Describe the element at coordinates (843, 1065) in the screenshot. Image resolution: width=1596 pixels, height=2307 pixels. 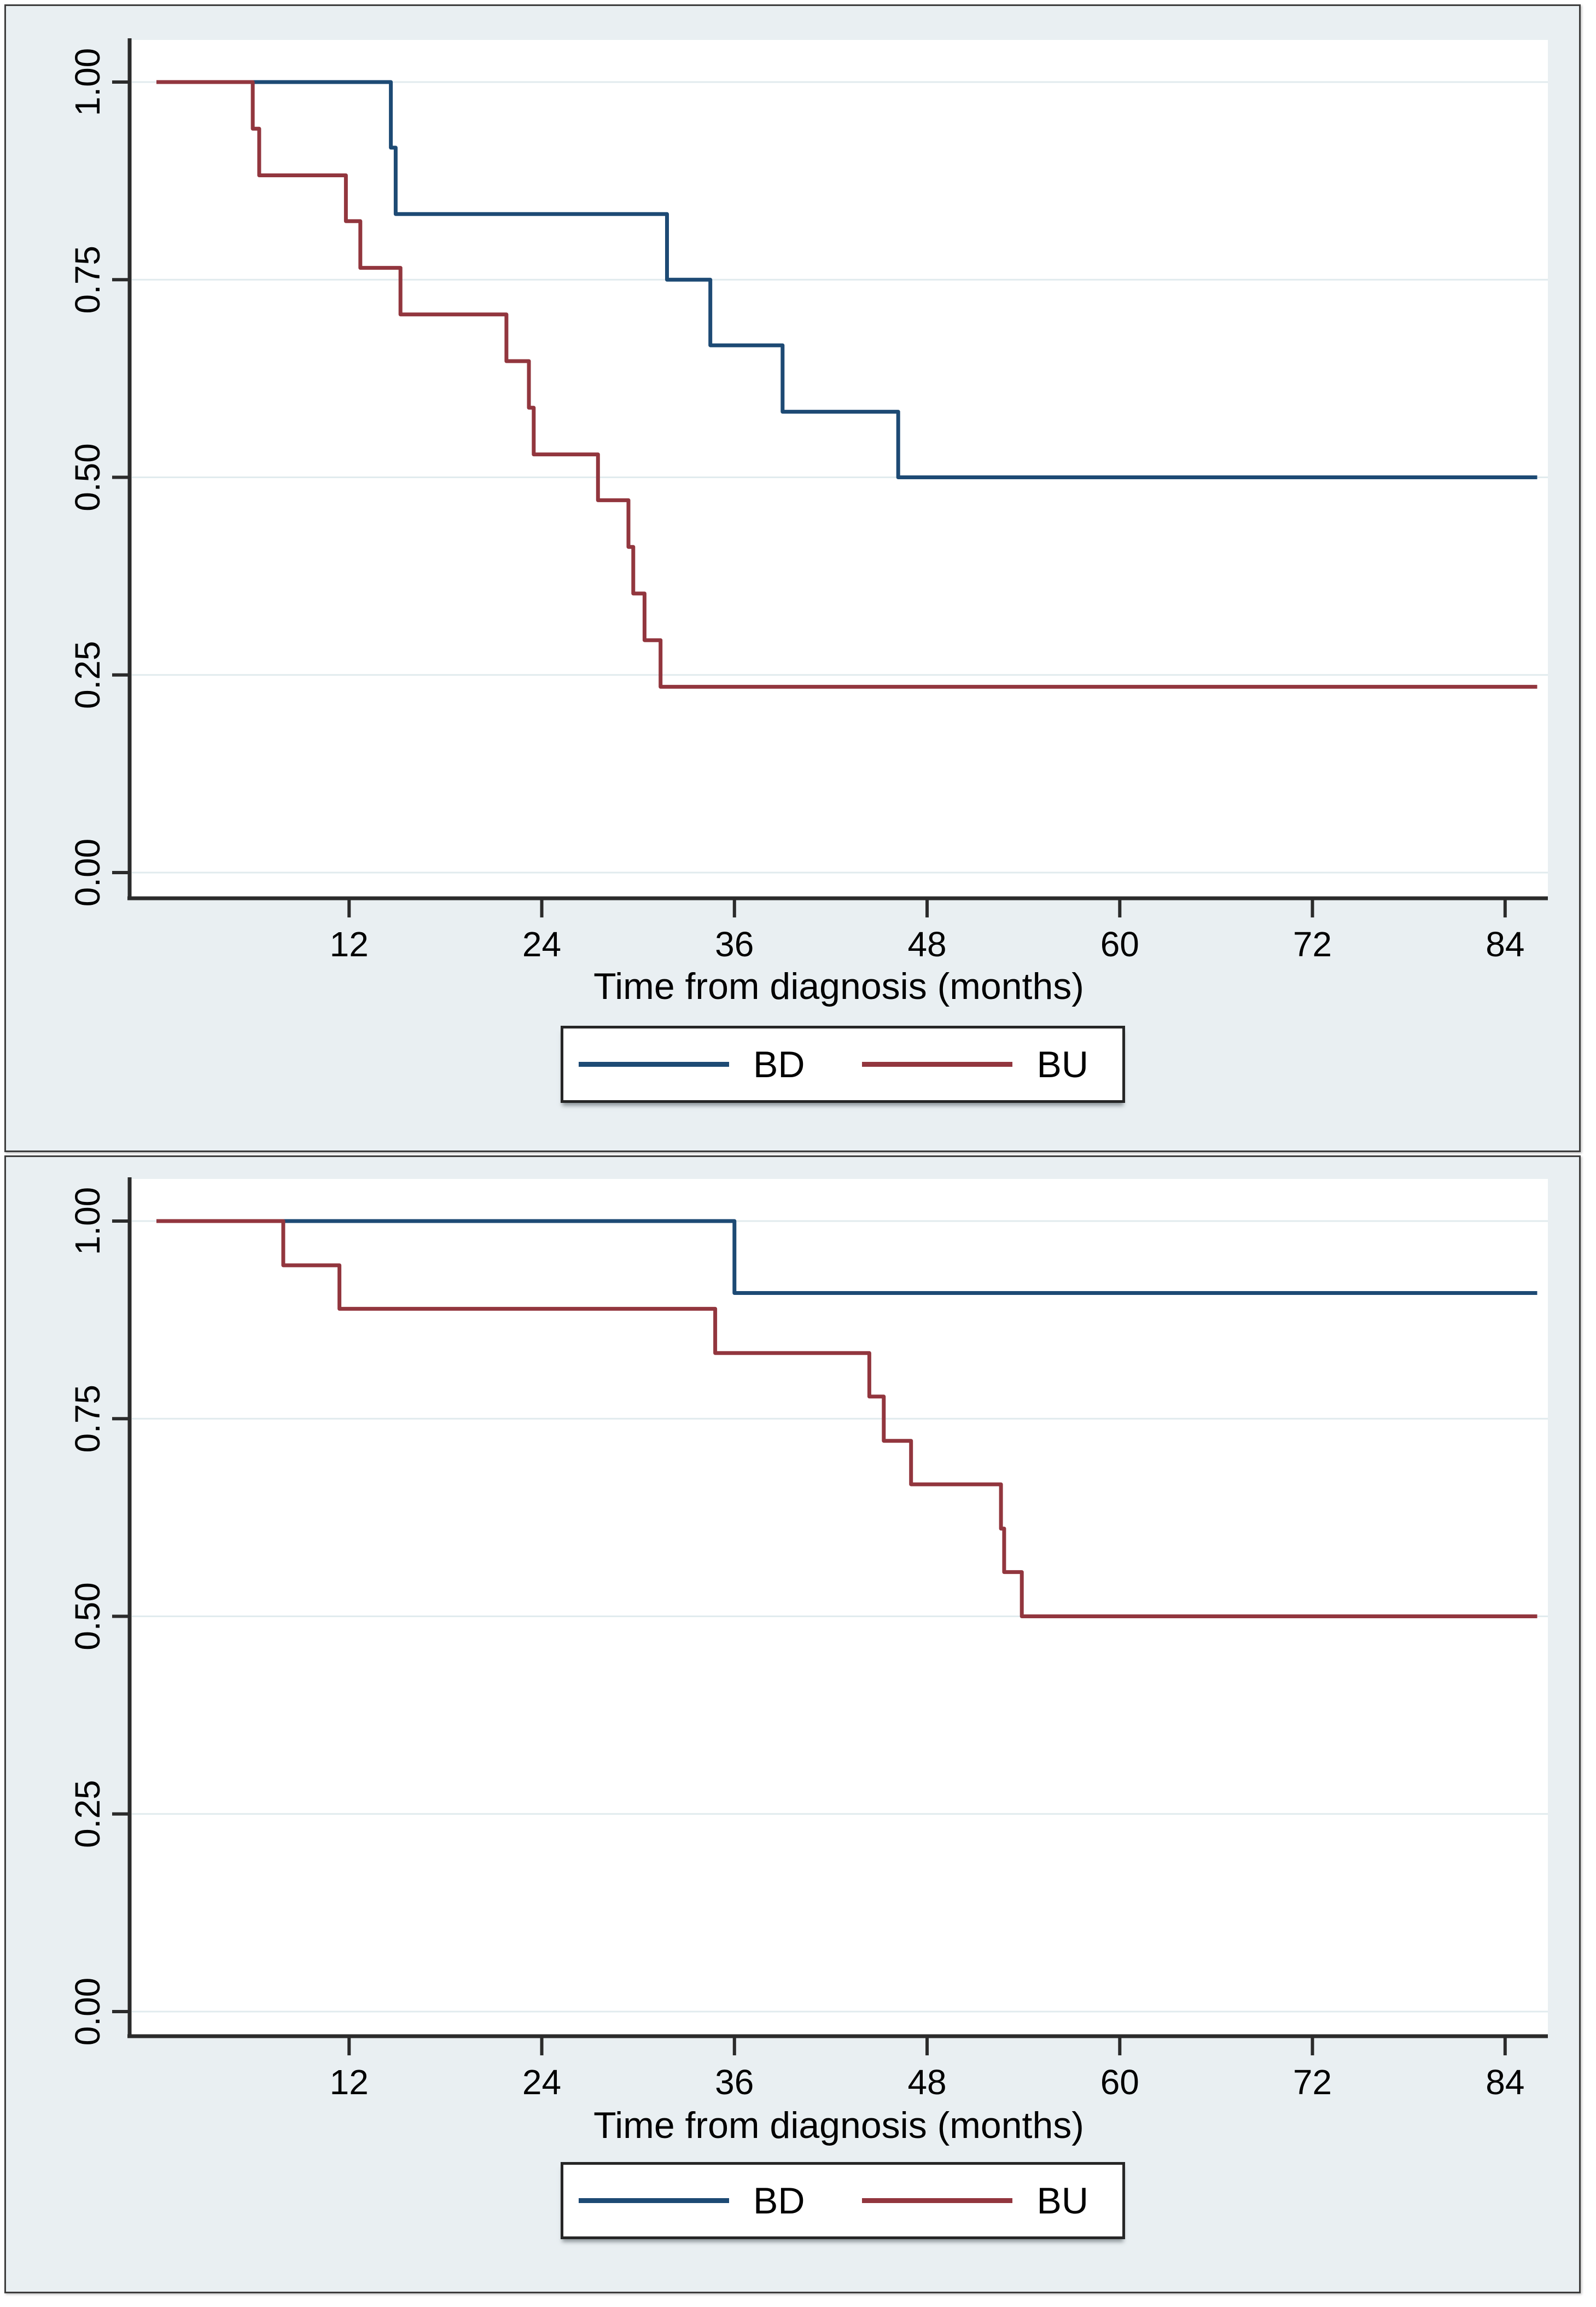
I see `legend-top: BD BU` at that location.